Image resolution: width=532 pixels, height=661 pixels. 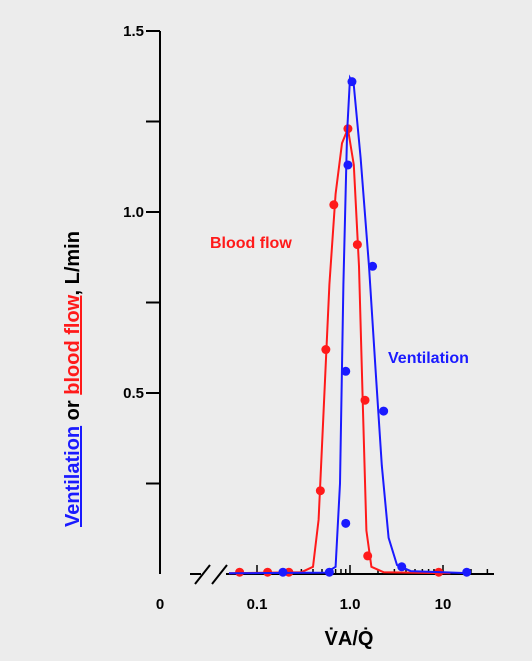 What do you see at coordinates (73, 410) in the screenshot?
I see `y-axis-title-part: or` at bounding box center [73, 410].